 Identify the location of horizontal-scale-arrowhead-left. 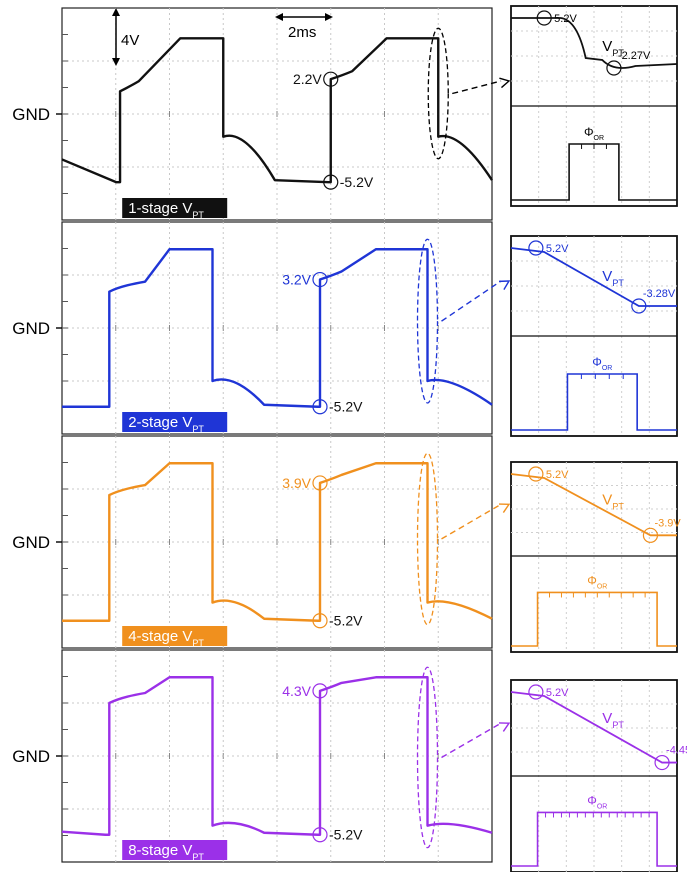
(279, 17).